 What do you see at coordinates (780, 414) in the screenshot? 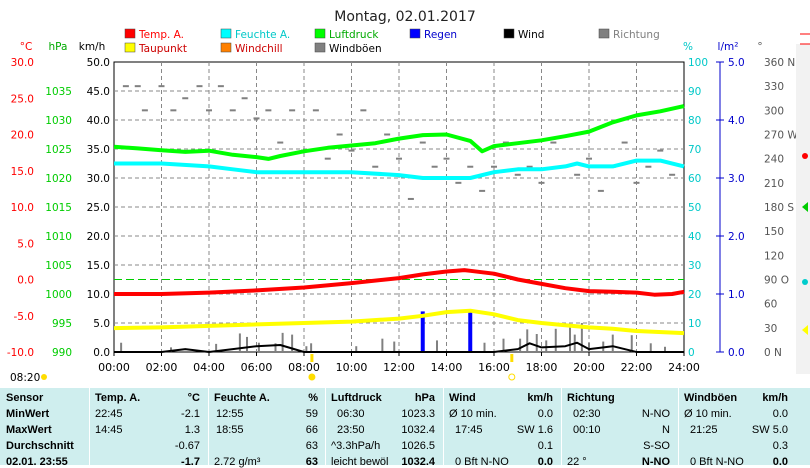
I see `gust-min-value: 0.0` at bounding box center [780, 414].